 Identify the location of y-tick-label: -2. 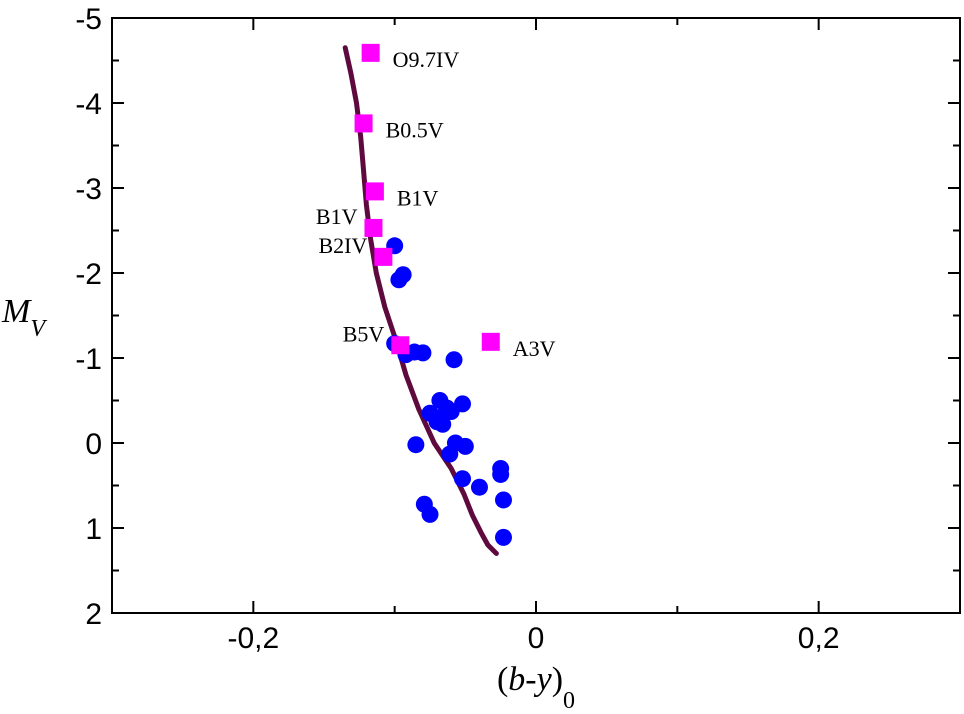
(88, 274).